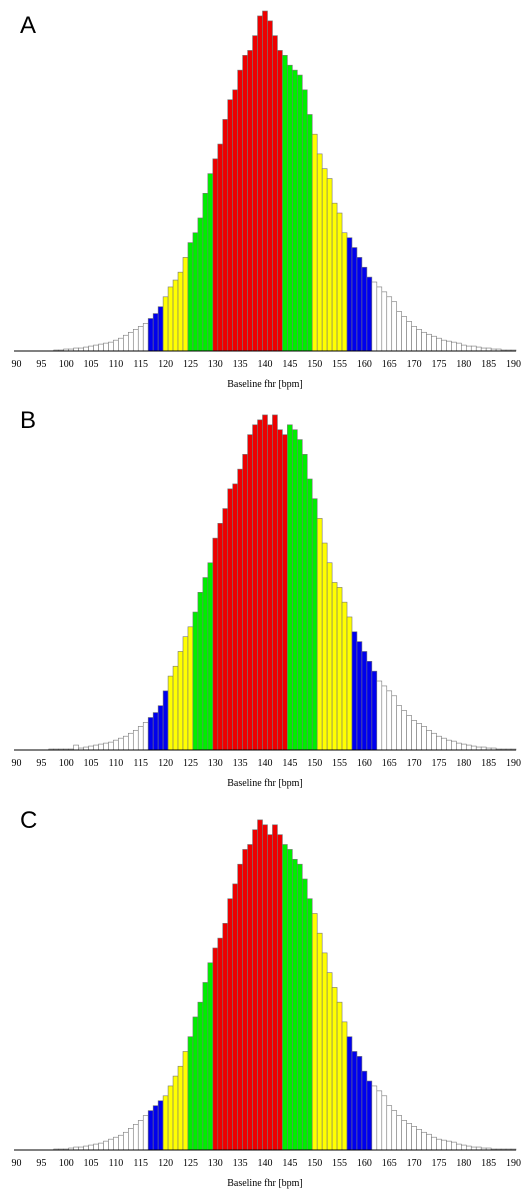  Describe the element at coordinates (240, 1163) in the screenshot. I see `x-tick-label: 135` at that location.